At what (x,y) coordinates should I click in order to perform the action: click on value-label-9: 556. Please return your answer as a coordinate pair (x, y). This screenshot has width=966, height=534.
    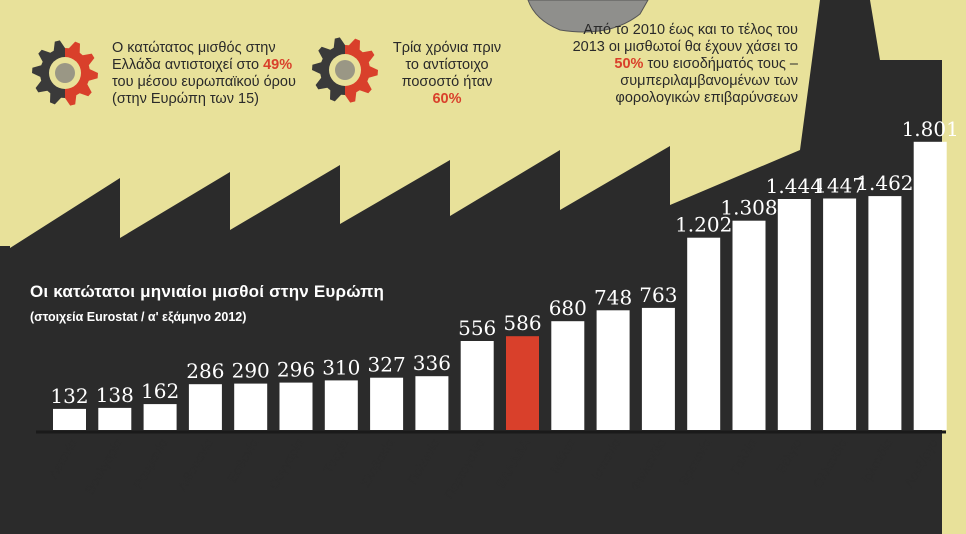
    Looking at the image, I should click on (477, 328).